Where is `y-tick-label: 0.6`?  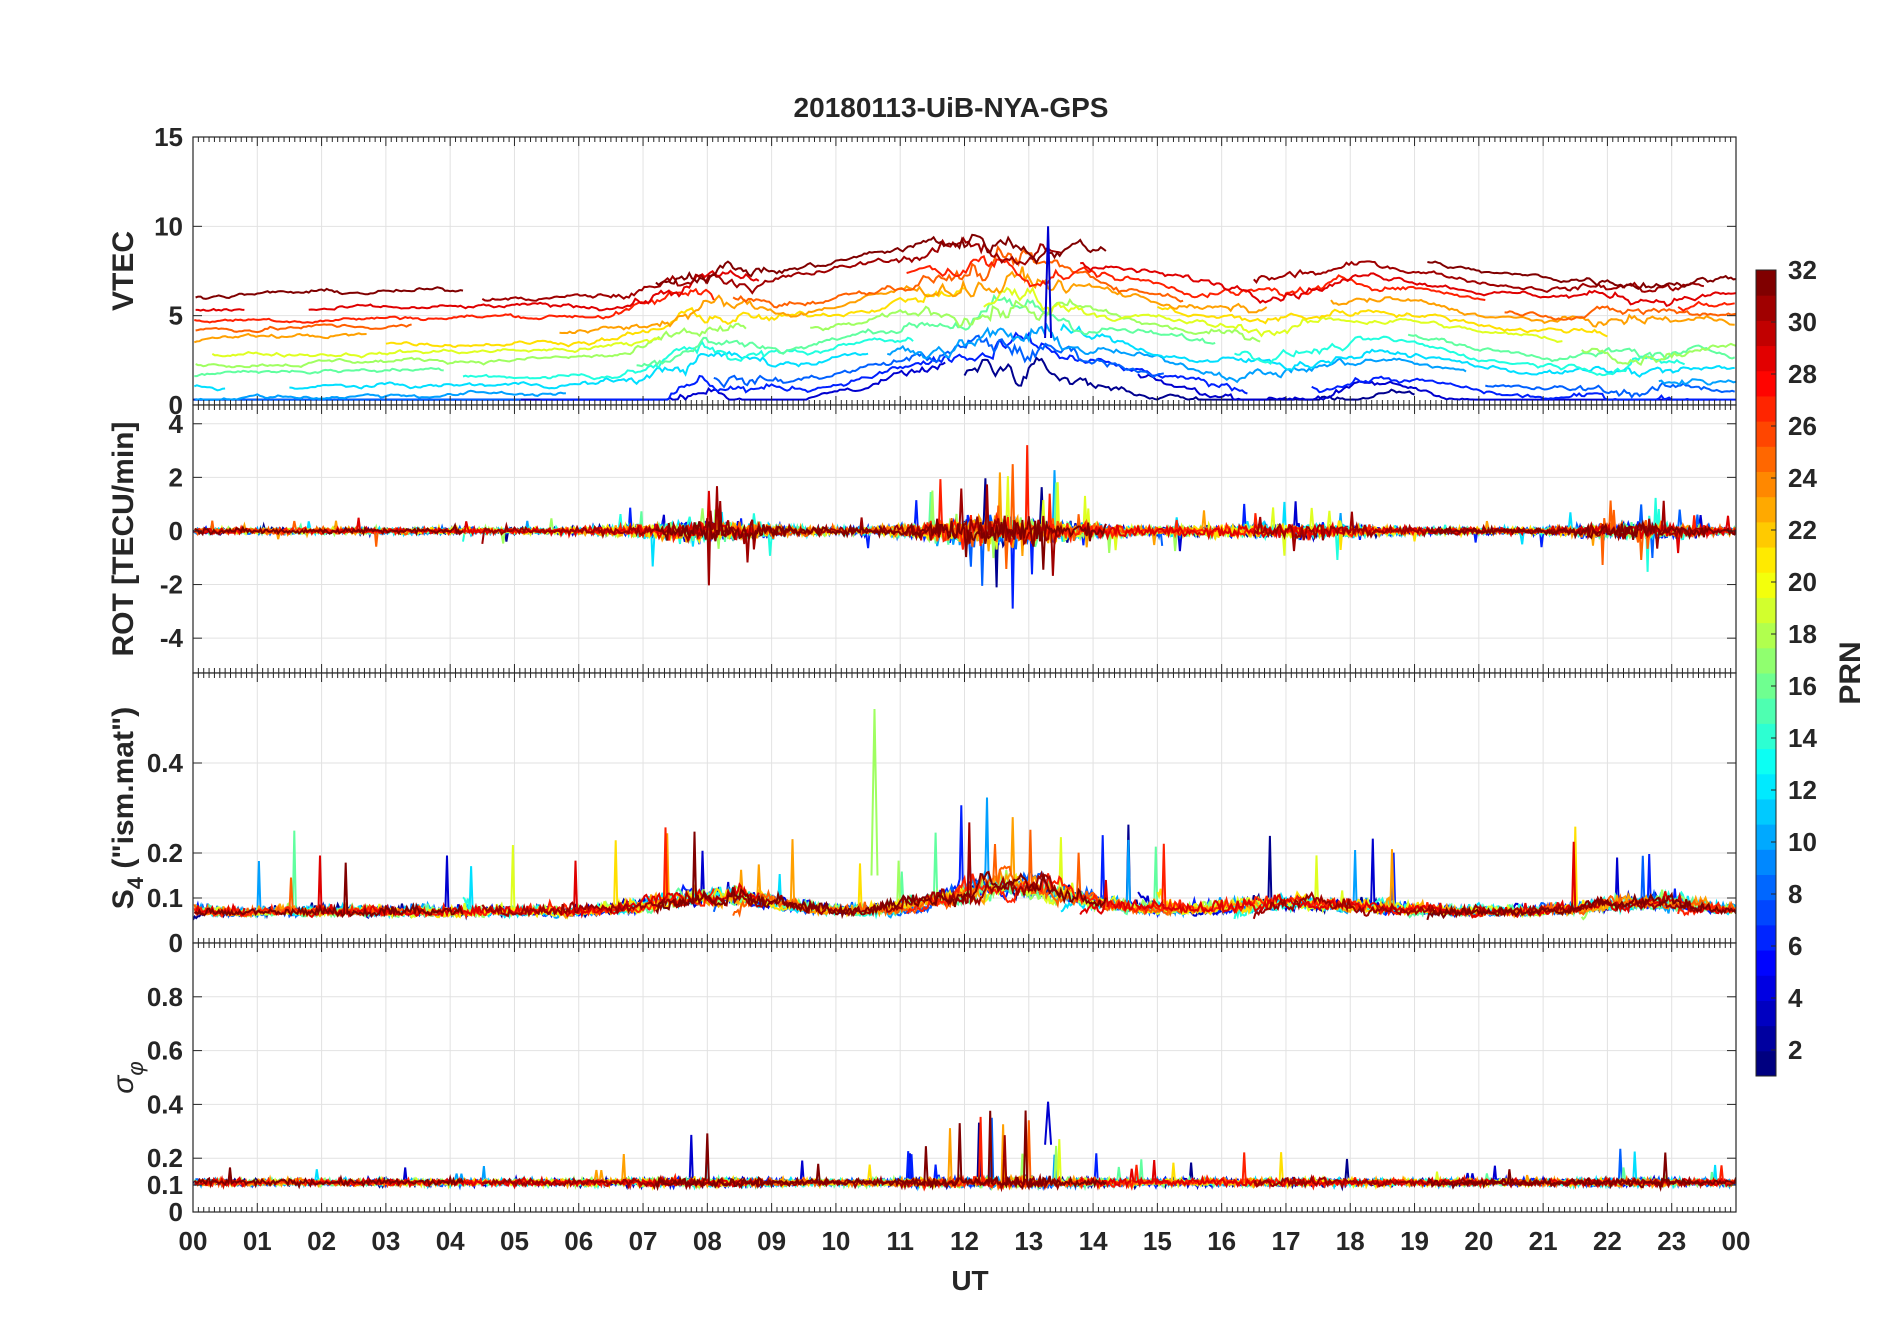 y-tick-label: 0.6 is located at coordinates (165, 1051).